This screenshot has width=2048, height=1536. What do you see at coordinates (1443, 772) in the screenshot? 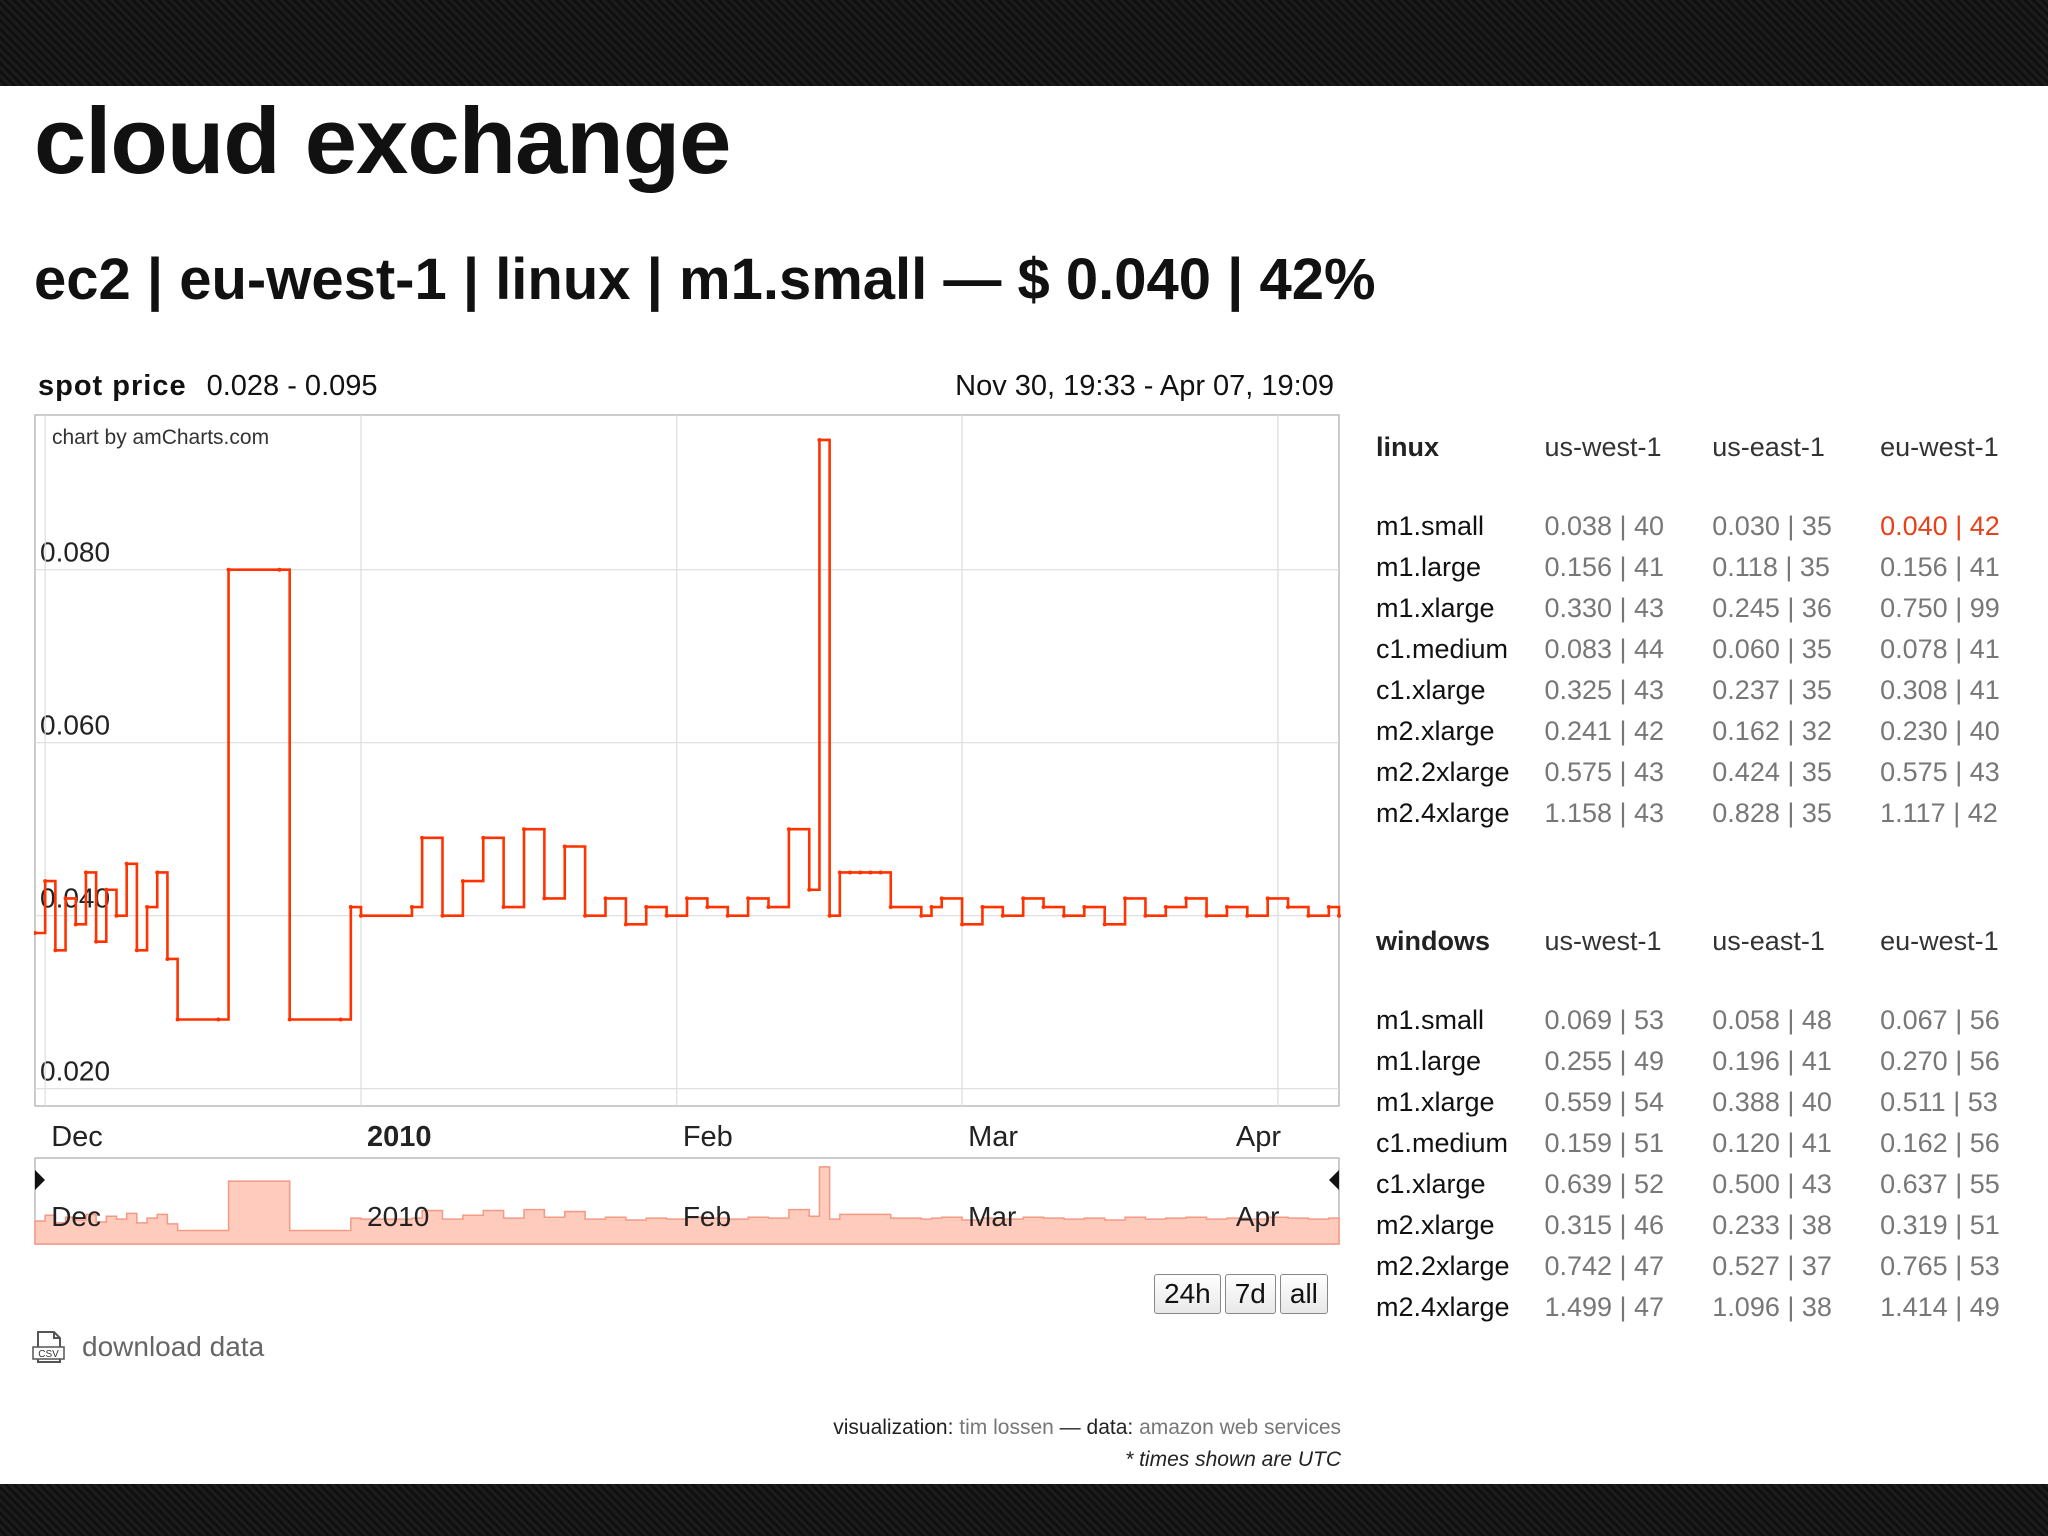
I see `instance-type: m2.2xlarge` at bounding box center [1443, 772].